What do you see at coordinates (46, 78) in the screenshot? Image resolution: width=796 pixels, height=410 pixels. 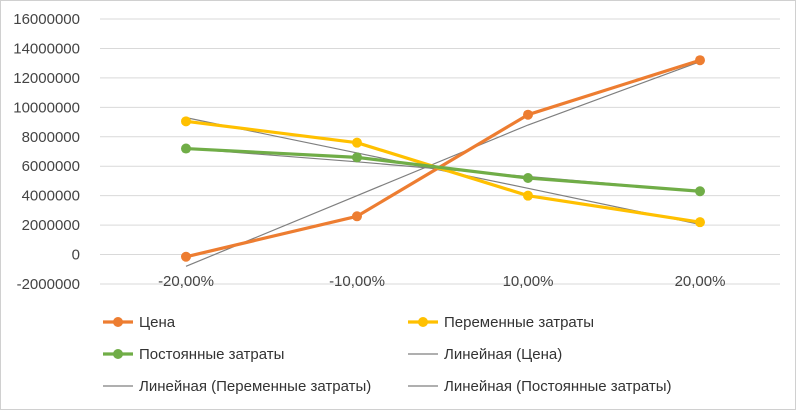 I see `y-tick-label: 12000000` at bounding box center [46, 78].